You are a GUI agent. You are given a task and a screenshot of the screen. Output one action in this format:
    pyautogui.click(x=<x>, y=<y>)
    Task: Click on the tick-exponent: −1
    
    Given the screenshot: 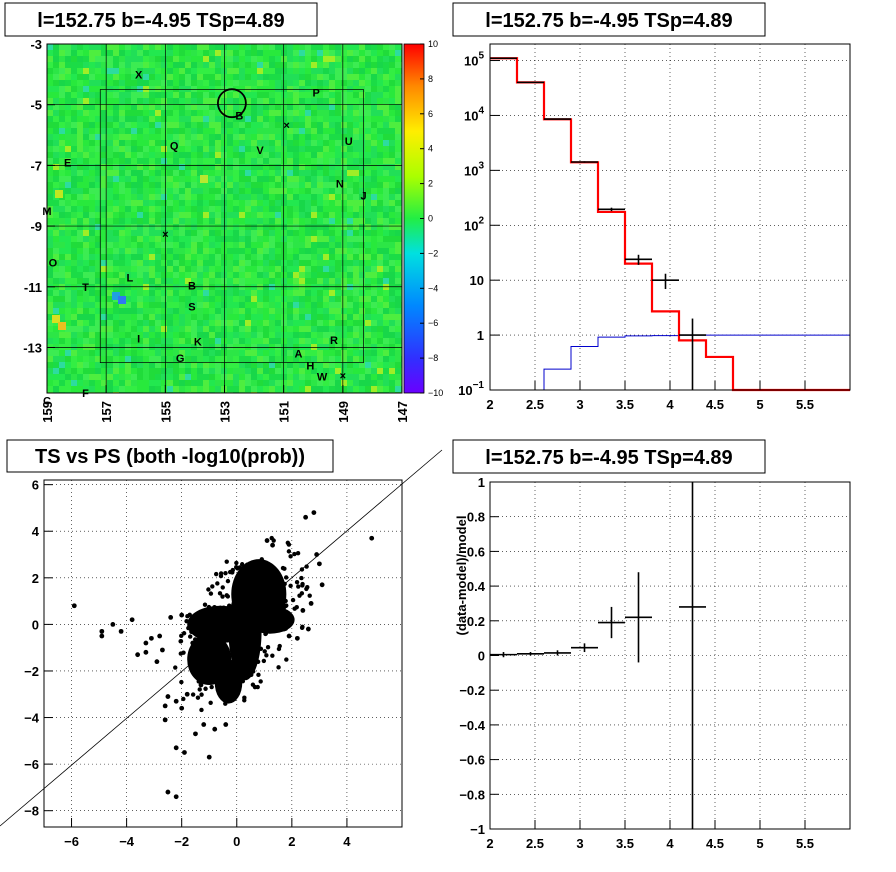 What is the action you would take?
    pyautogui.click(x=479, y=385)
    